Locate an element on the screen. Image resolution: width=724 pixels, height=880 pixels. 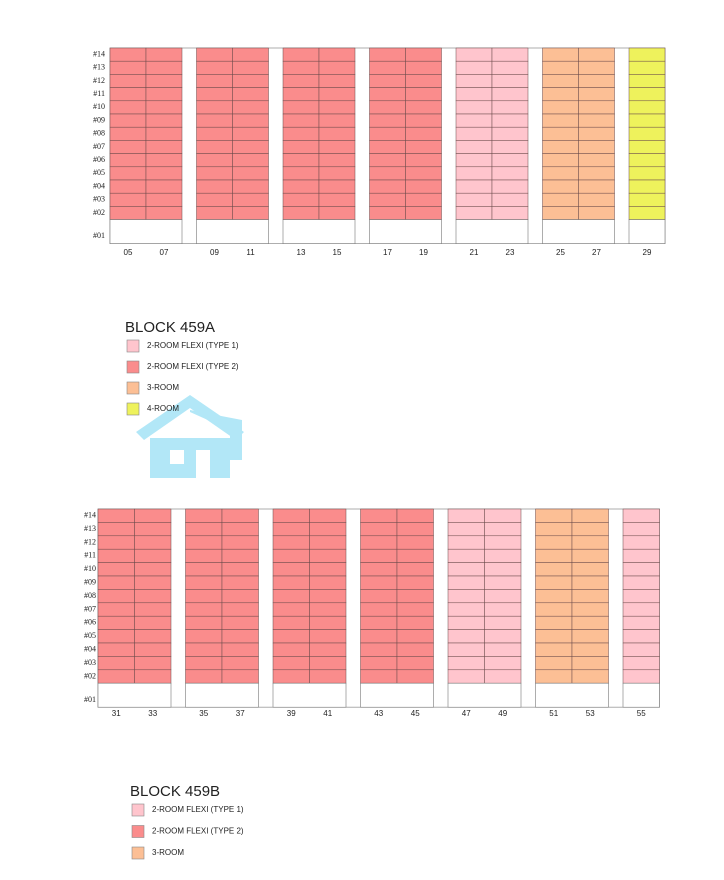
floor-label: #04 is located at coordinates (99, 185).